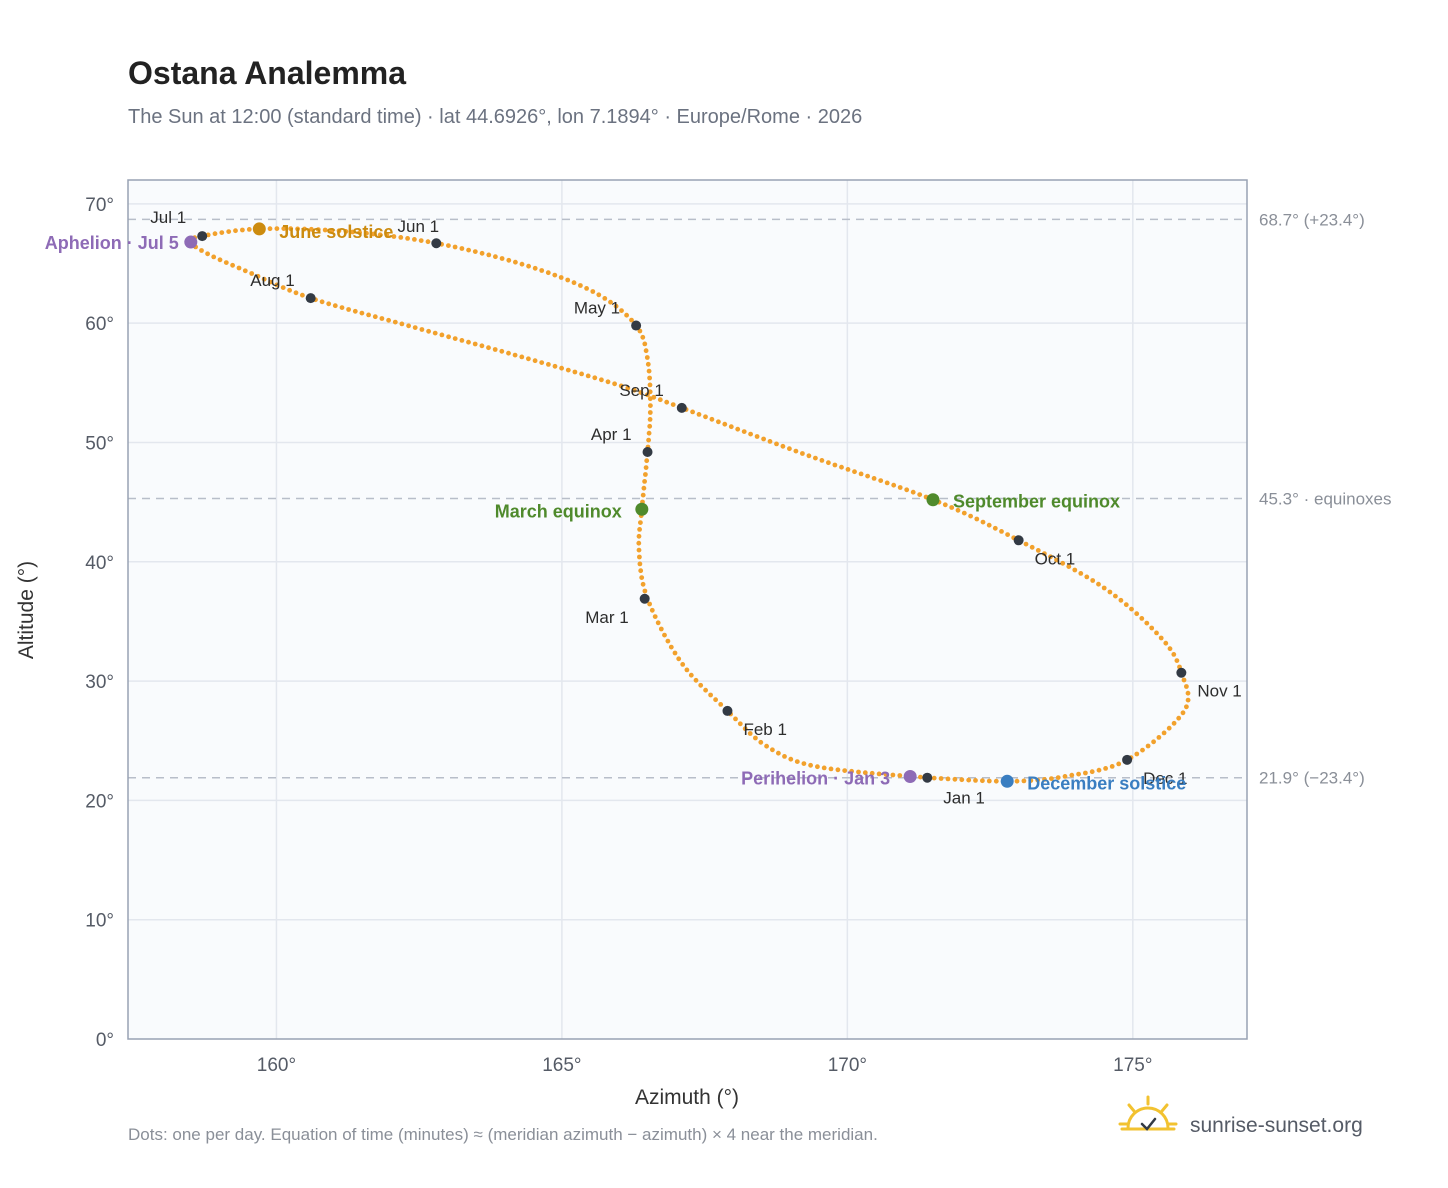 The image size is (1448, 1188). Describe the element at coordinates (705, 1065) in the screenshot. I see `x-axis-ticks: 160° 165° 170° 175°` at that location.